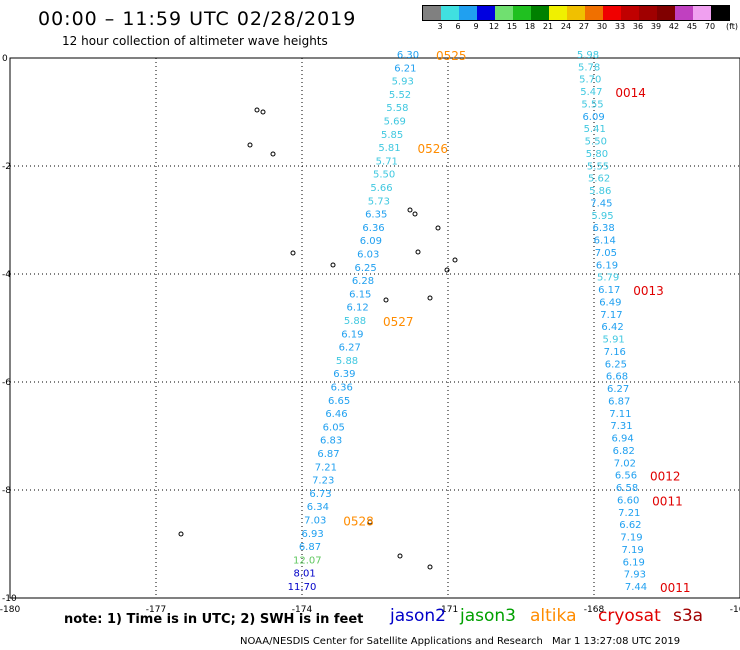  I want to click on colorbar-label: 33, so click(620, 26).